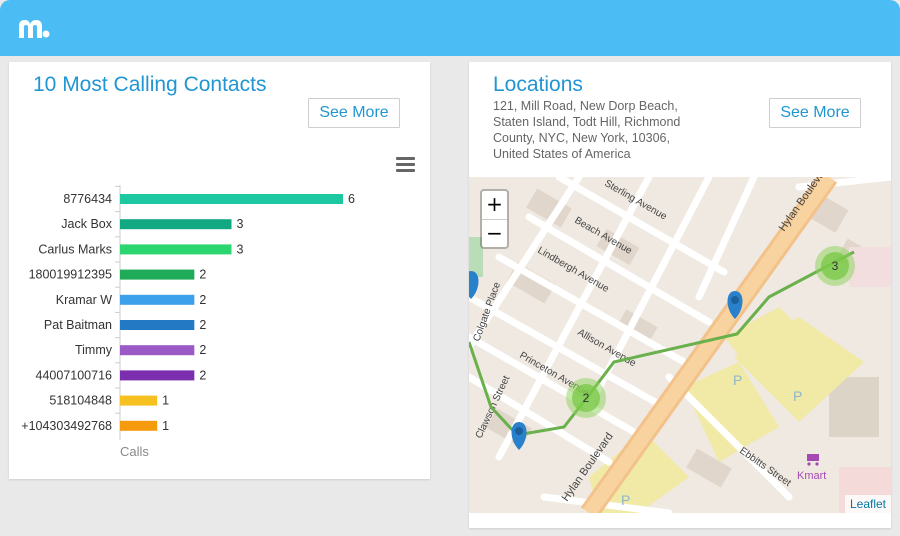 The image size is (900, 536). I want to click on chart-data-label: 6, so click(351, 199).